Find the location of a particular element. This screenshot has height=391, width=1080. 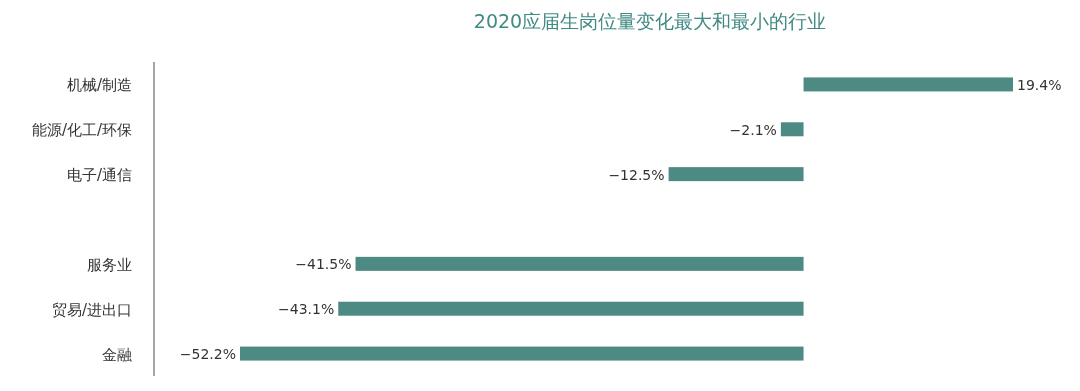

data-label: −41.5% is located at coordinates (323, 264).